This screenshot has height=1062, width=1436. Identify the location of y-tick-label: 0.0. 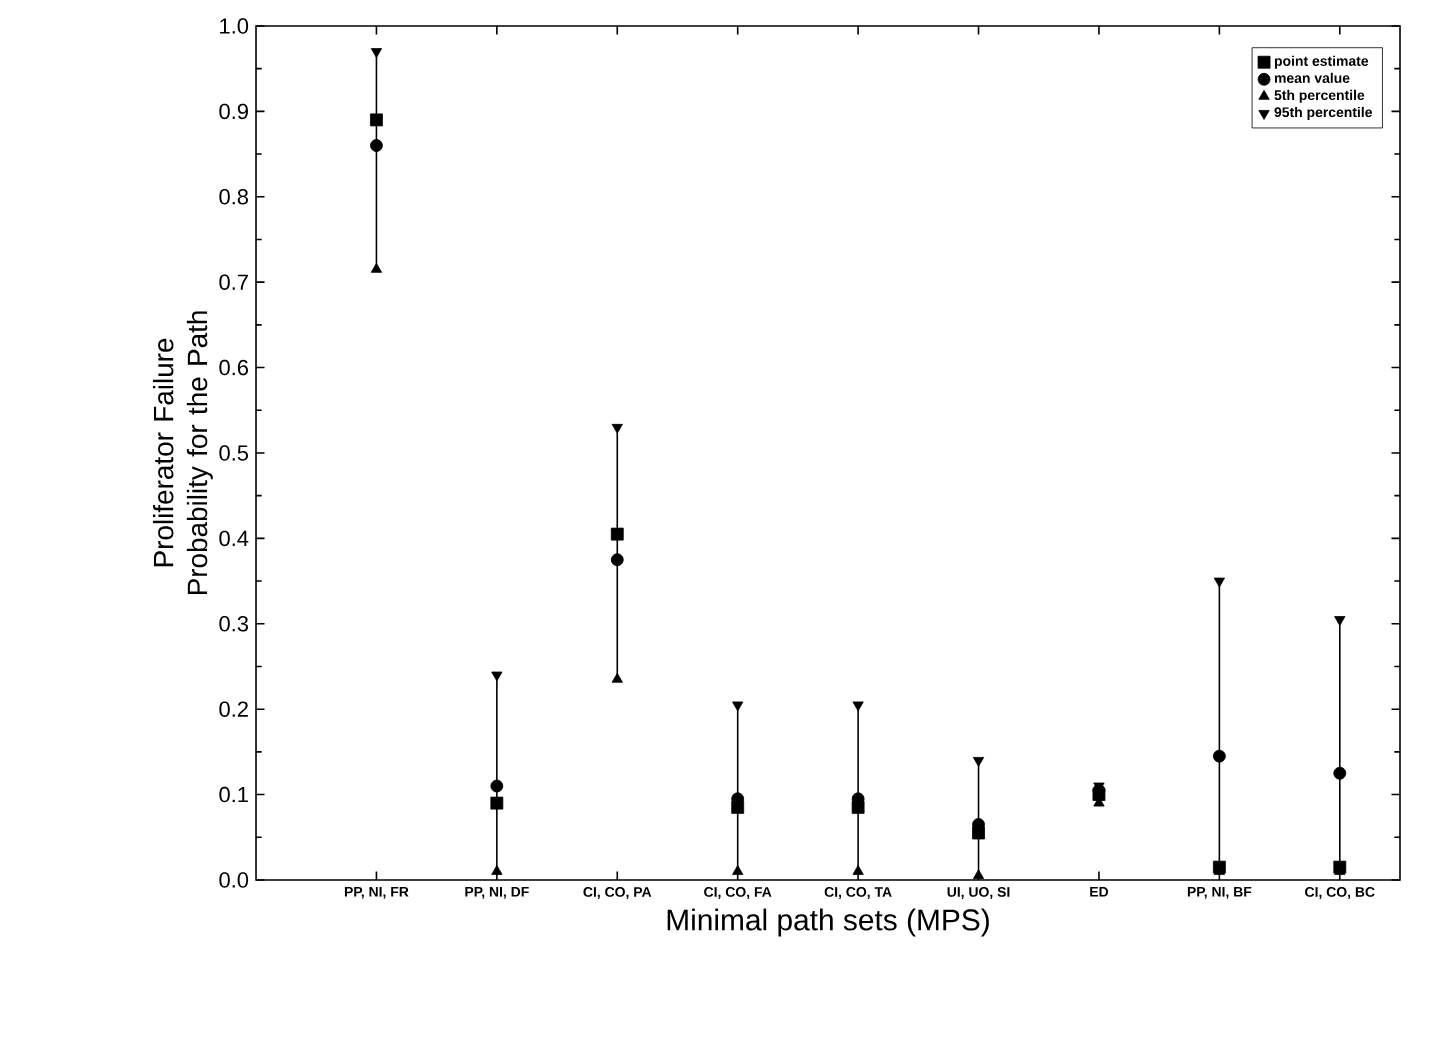
(234, 880).